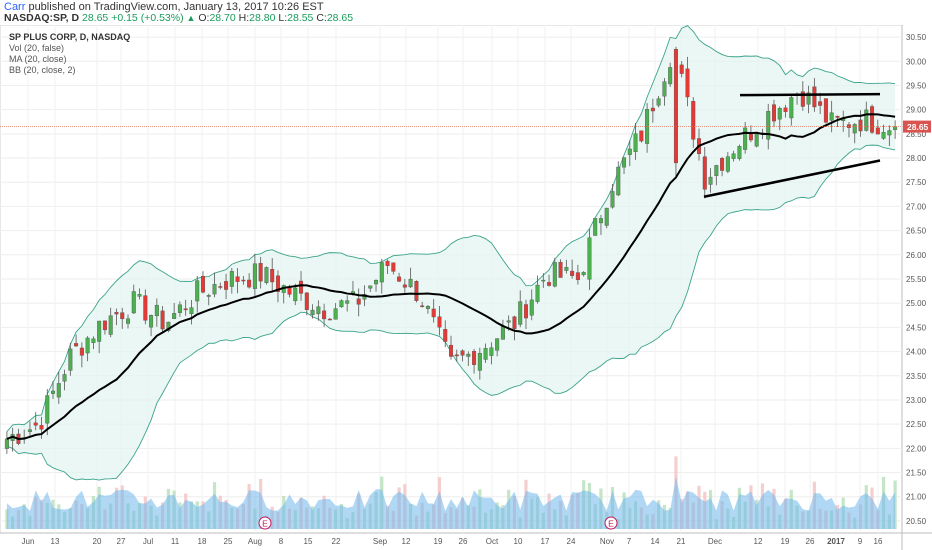 The height and width of the screenshot is (550, 932). What do you see at coordinates (916, 182) in the screenshot?
I see `y-tick-label: 27.50` at bounding box center [916, 182].